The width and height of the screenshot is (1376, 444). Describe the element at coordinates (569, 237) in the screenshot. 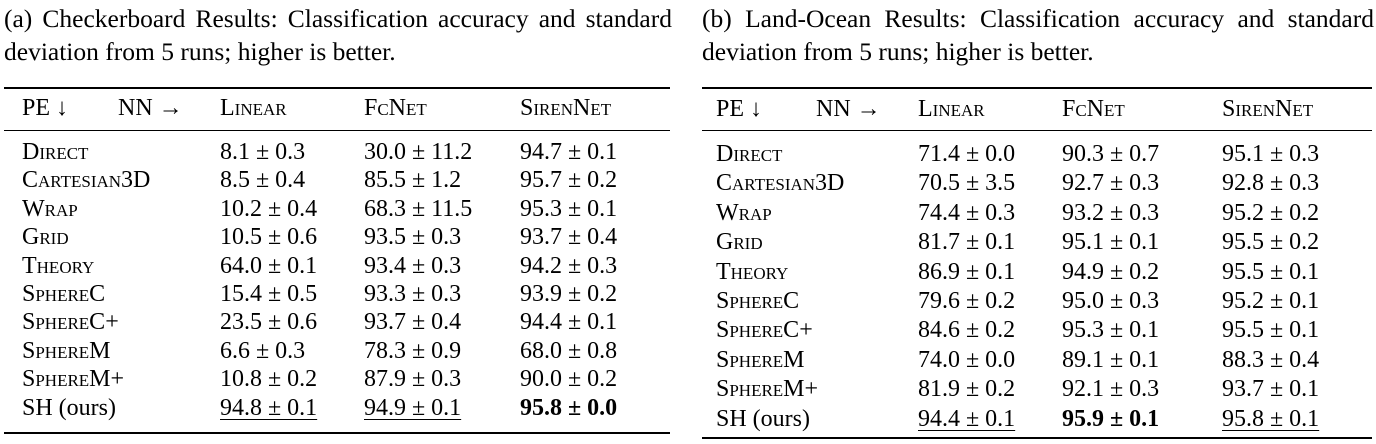

I see `table-cell: 93.7 ± 0.4` at that location.